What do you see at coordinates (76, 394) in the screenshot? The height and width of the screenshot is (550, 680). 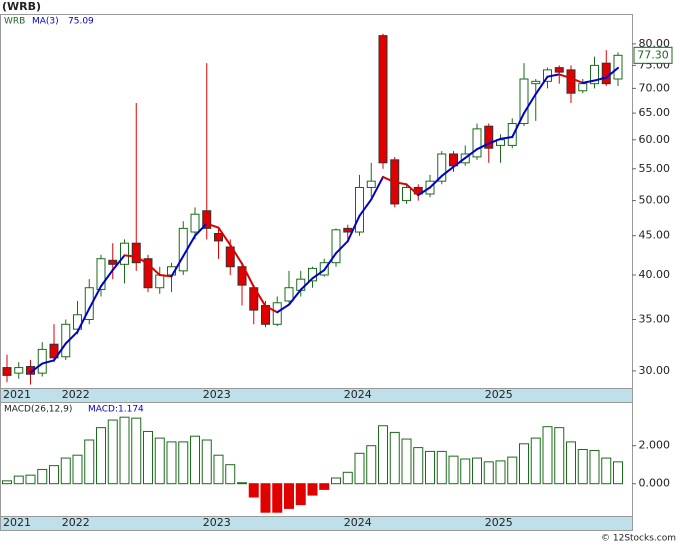 I see `x-tick-label: 2022` at bounding box center [76, 394].